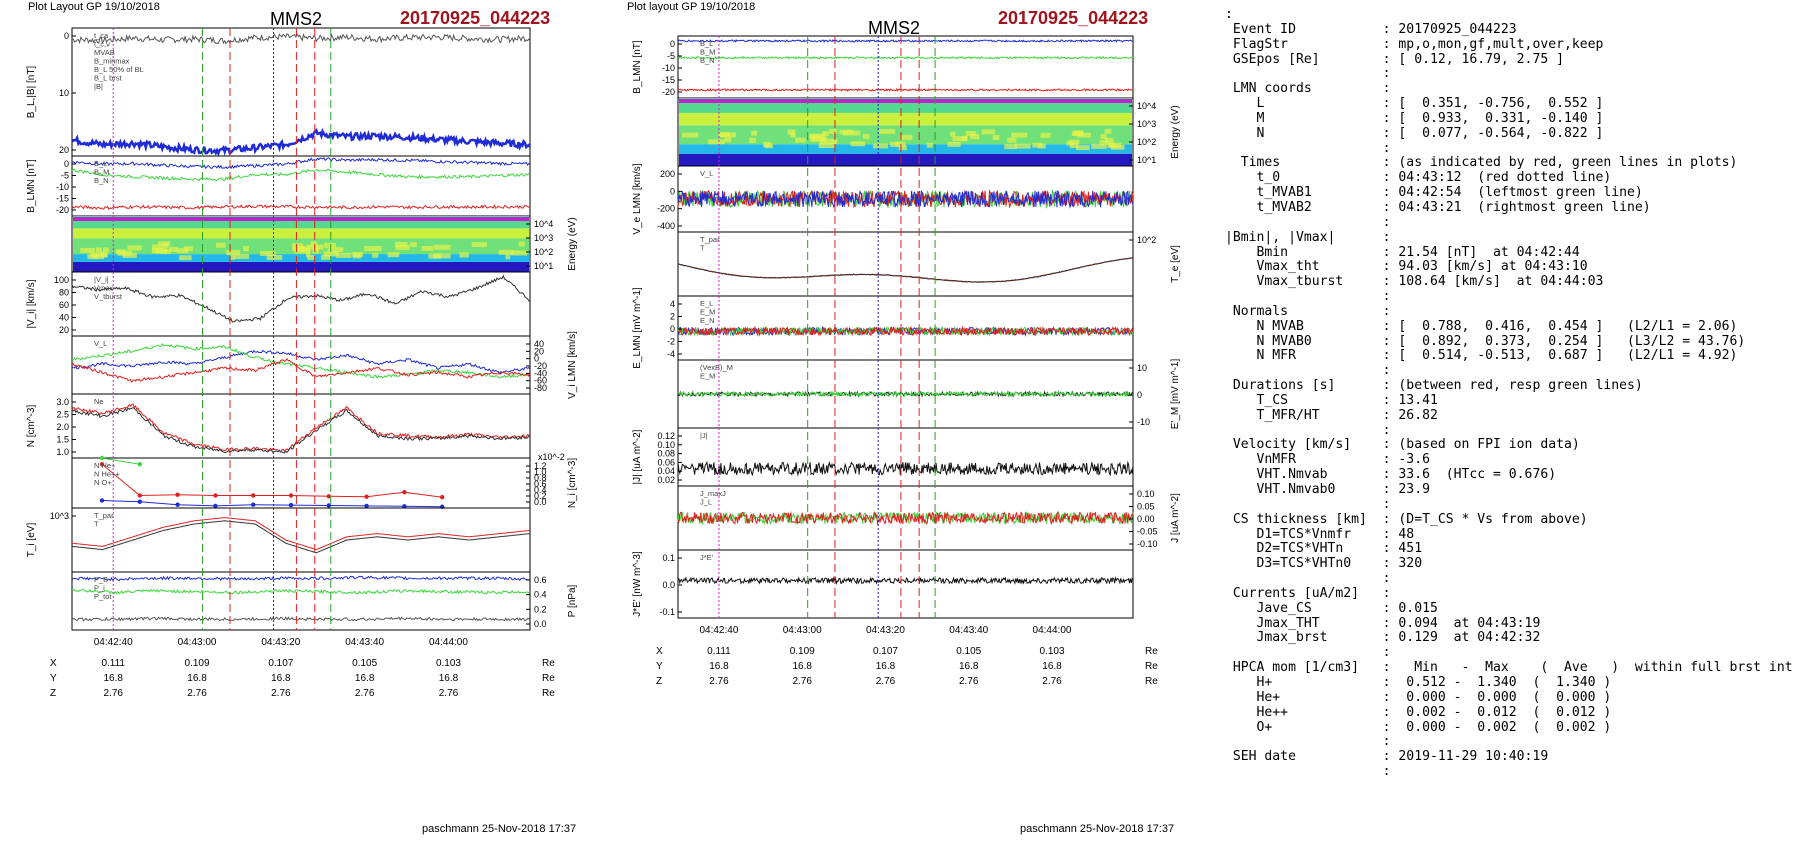 Image resolution: width=1804 pixels, height=841 pixels. Describe the element at coordinates (540, 496) in the screenshot. I see `y-tick-label: 0.2` at that location.